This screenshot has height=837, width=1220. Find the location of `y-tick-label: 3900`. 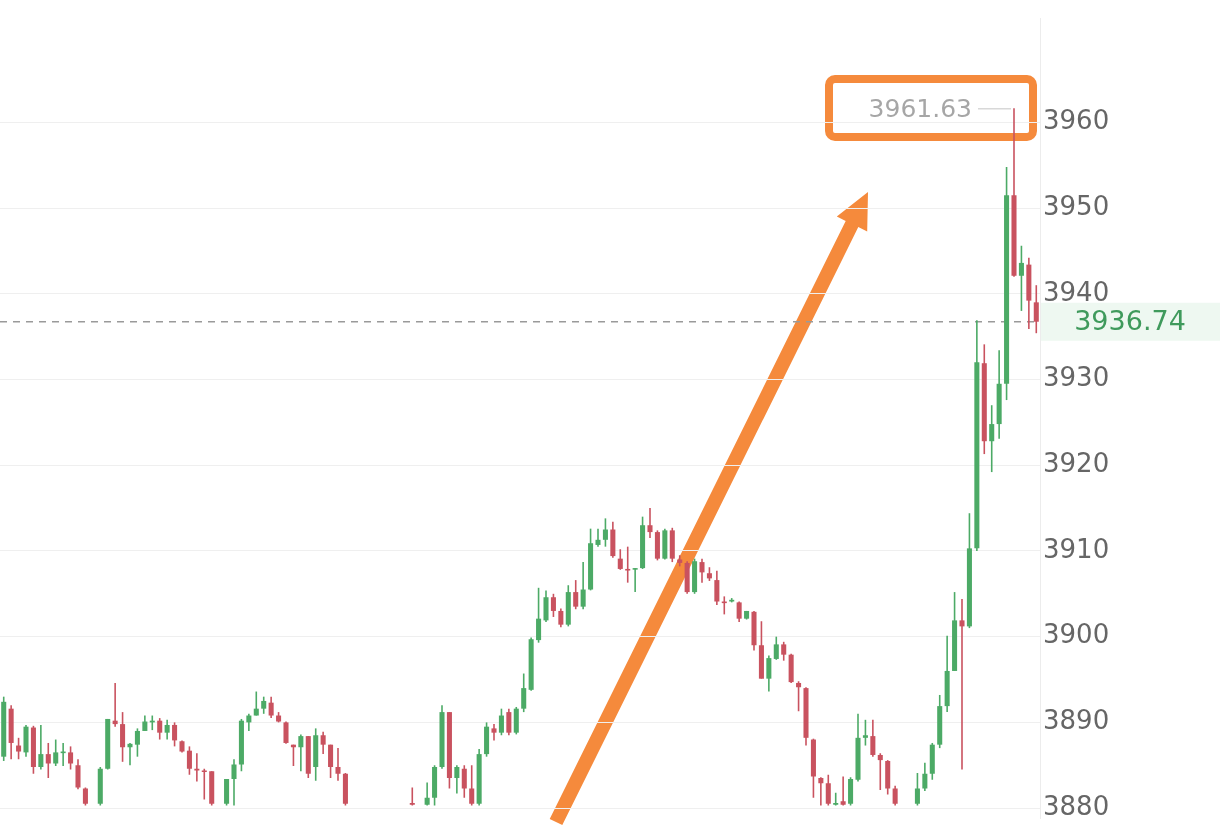

y-tick-label: 3900 is located at coordinates (1076, 634).